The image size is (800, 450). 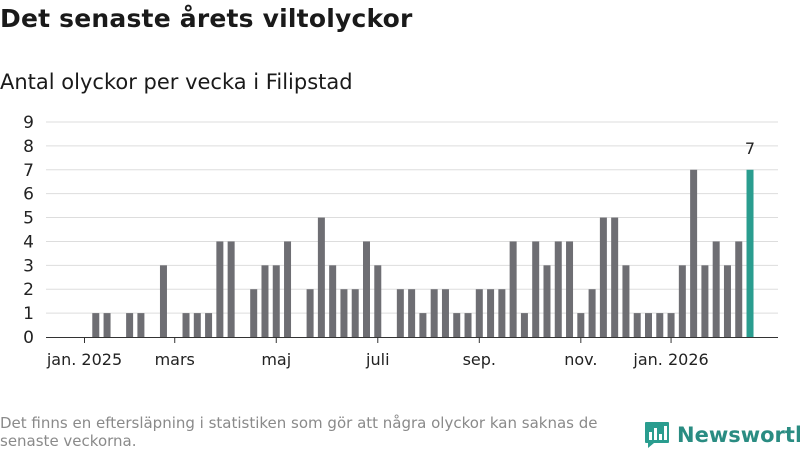 I want to click on y-tick-label: 7, so click(x=28, y=171).